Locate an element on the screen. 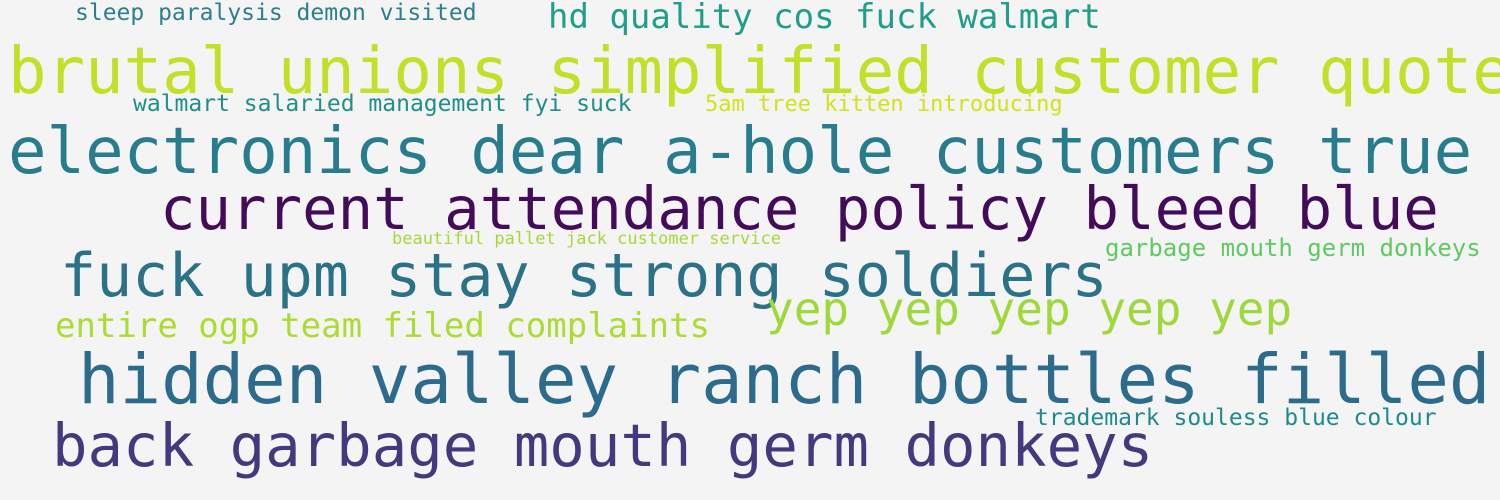 The image size is (1500, 500). word-cloud-phrase: entire ogp team filed complaints is located at coordinates (383, 326).